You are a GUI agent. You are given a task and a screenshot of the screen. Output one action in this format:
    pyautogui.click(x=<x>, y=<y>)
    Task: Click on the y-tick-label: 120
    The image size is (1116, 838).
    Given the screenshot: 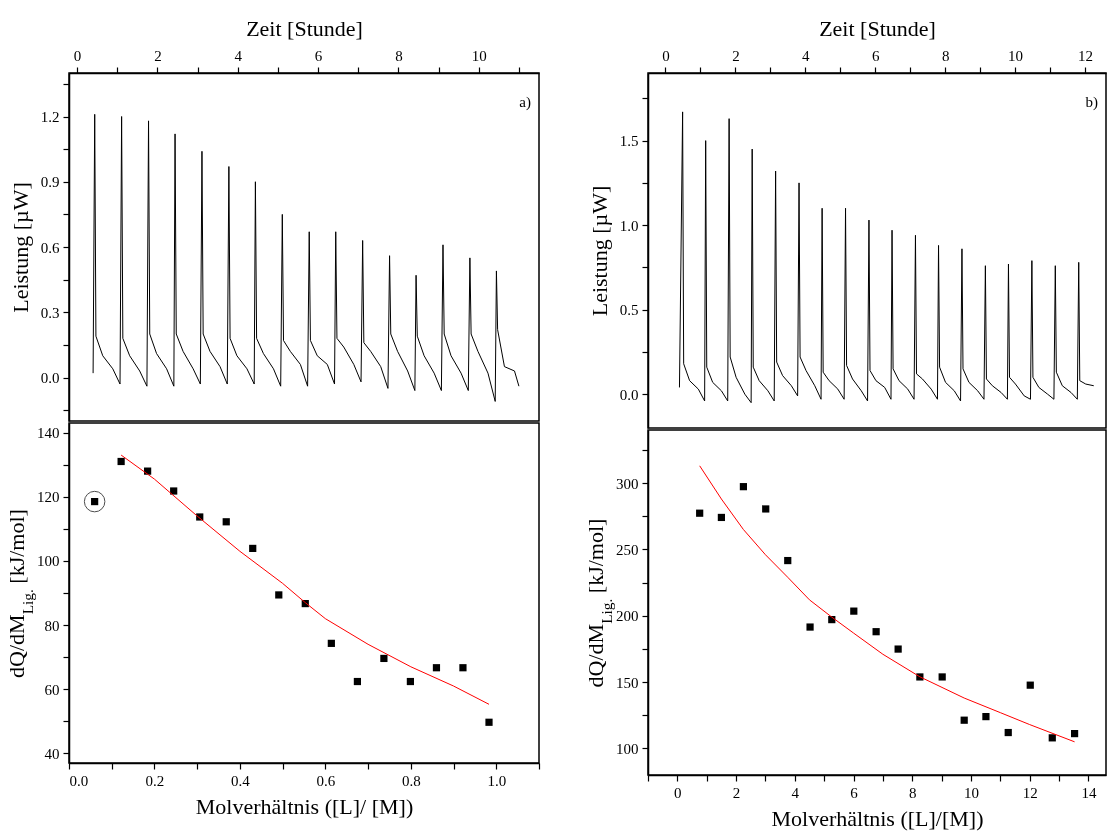 What is the action you would take?
    pyautogui.click(x=48, y=497)
    